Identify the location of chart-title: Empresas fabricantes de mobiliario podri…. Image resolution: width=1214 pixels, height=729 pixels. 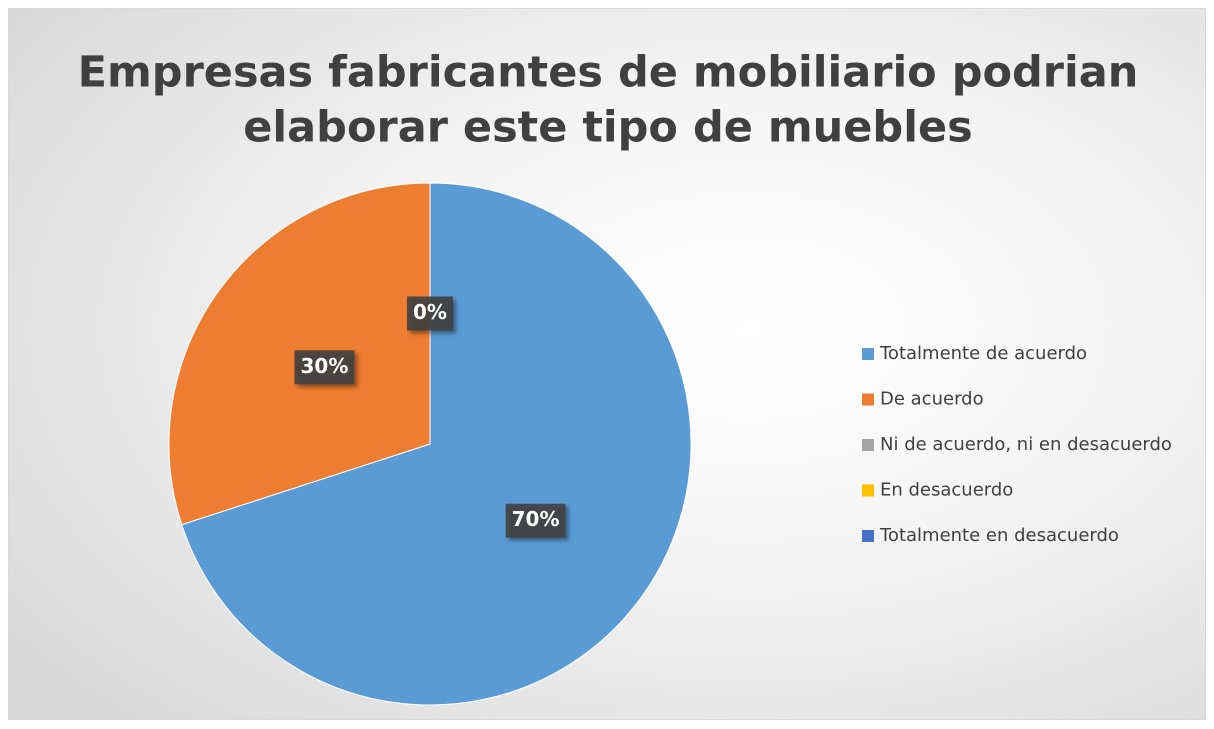
(608, 73).